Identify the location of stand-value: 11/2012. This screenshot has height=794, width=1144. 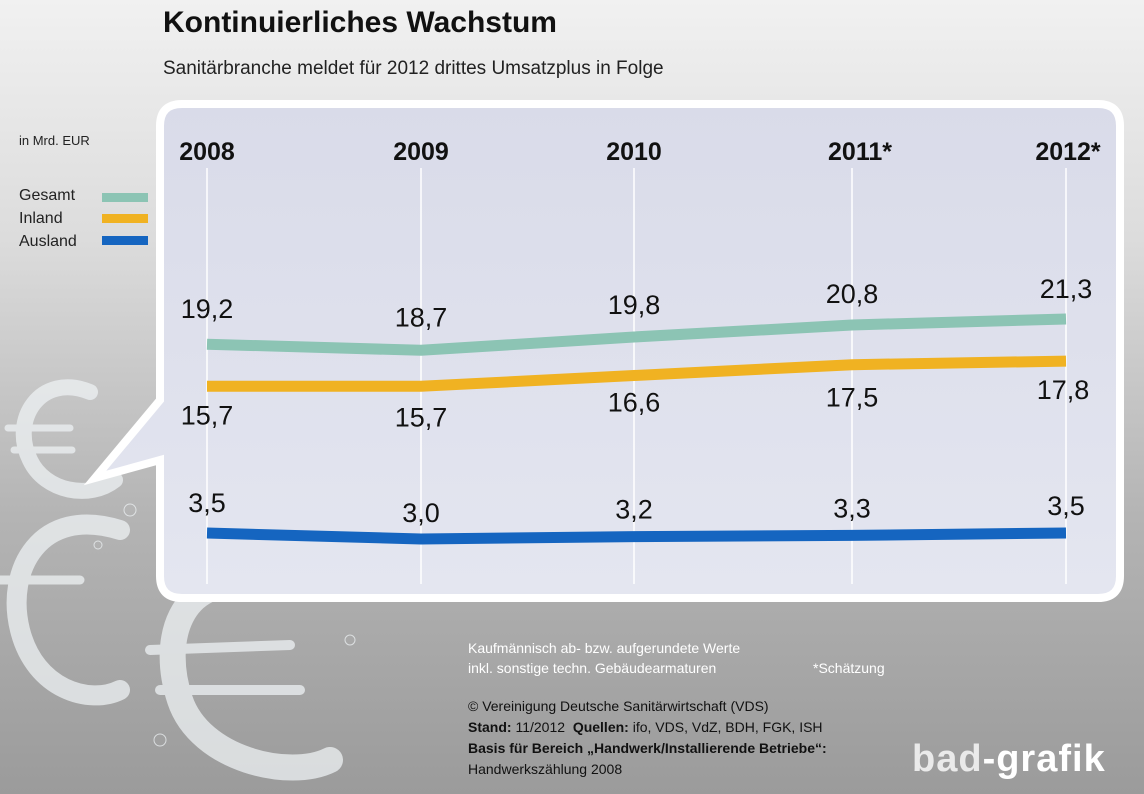
(540, 727).